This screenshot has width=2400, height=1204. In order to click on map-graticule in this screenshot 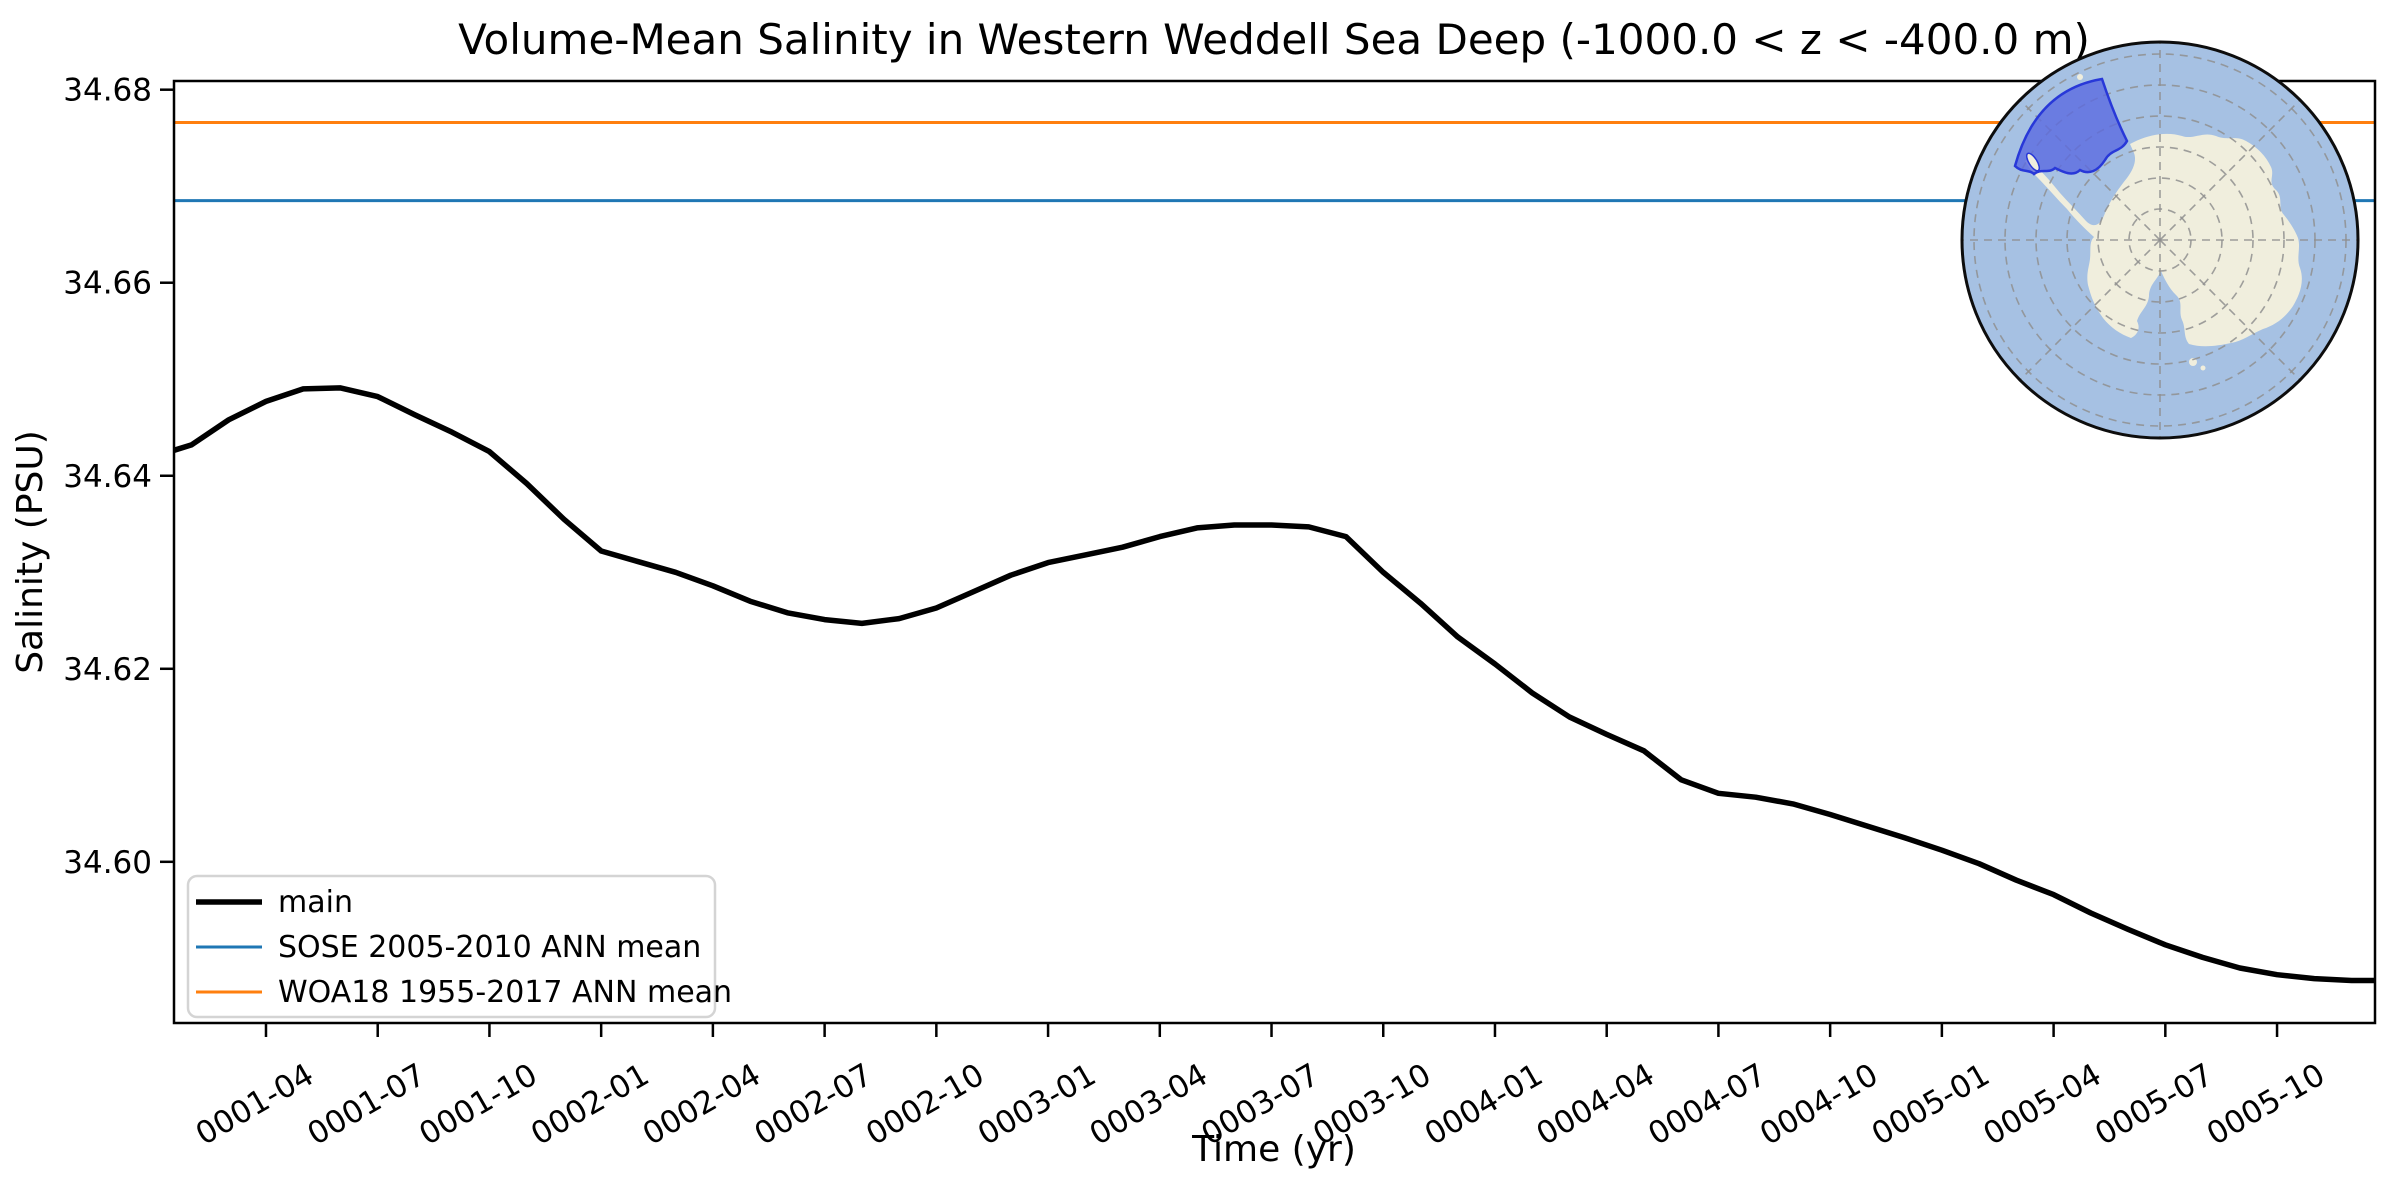, I will do `click(2160, 240)`.